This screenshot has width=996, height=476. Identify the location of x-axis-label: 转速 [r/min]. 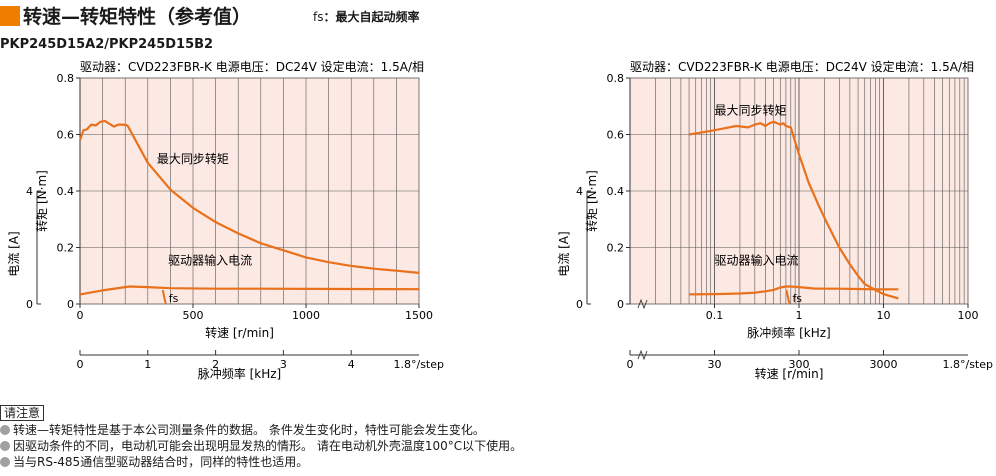
(239, 332).